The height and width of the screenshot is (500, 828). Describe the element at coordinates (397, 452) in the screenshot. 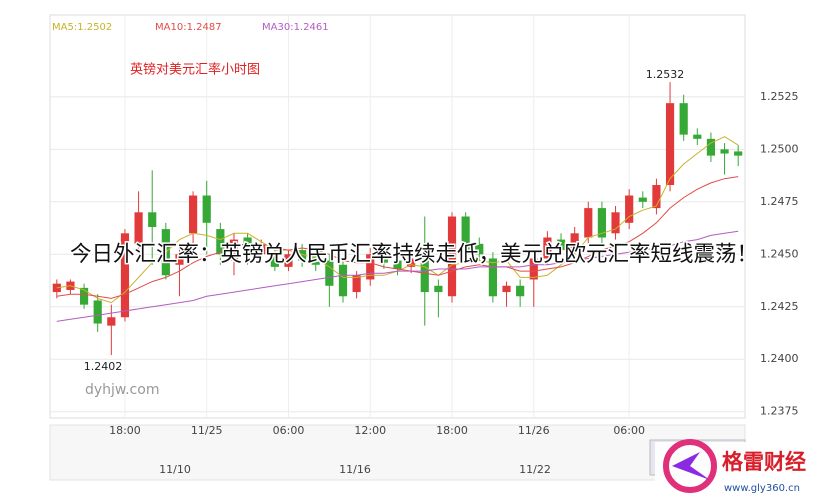

I see `navigator` at that location.